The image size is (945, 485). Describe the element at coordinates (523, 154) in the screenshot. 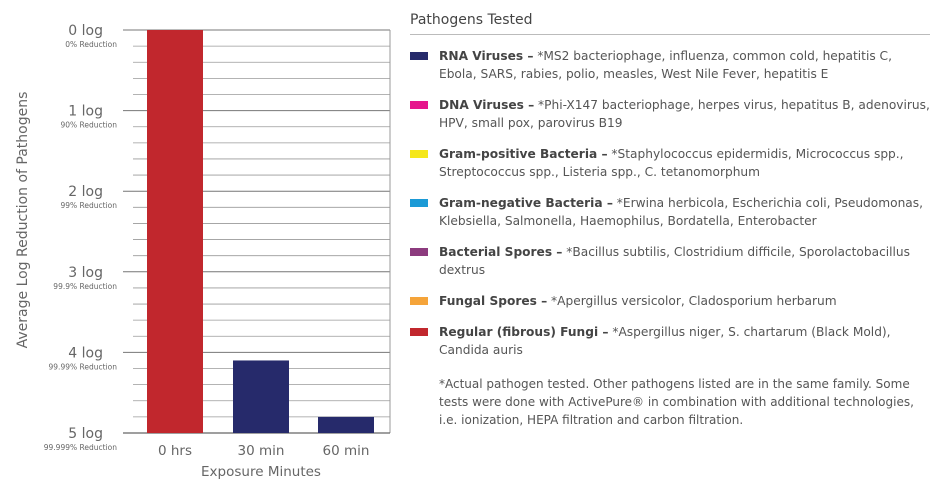

I see `legend-item-name: Gram-positive Bacteria –` at that location.